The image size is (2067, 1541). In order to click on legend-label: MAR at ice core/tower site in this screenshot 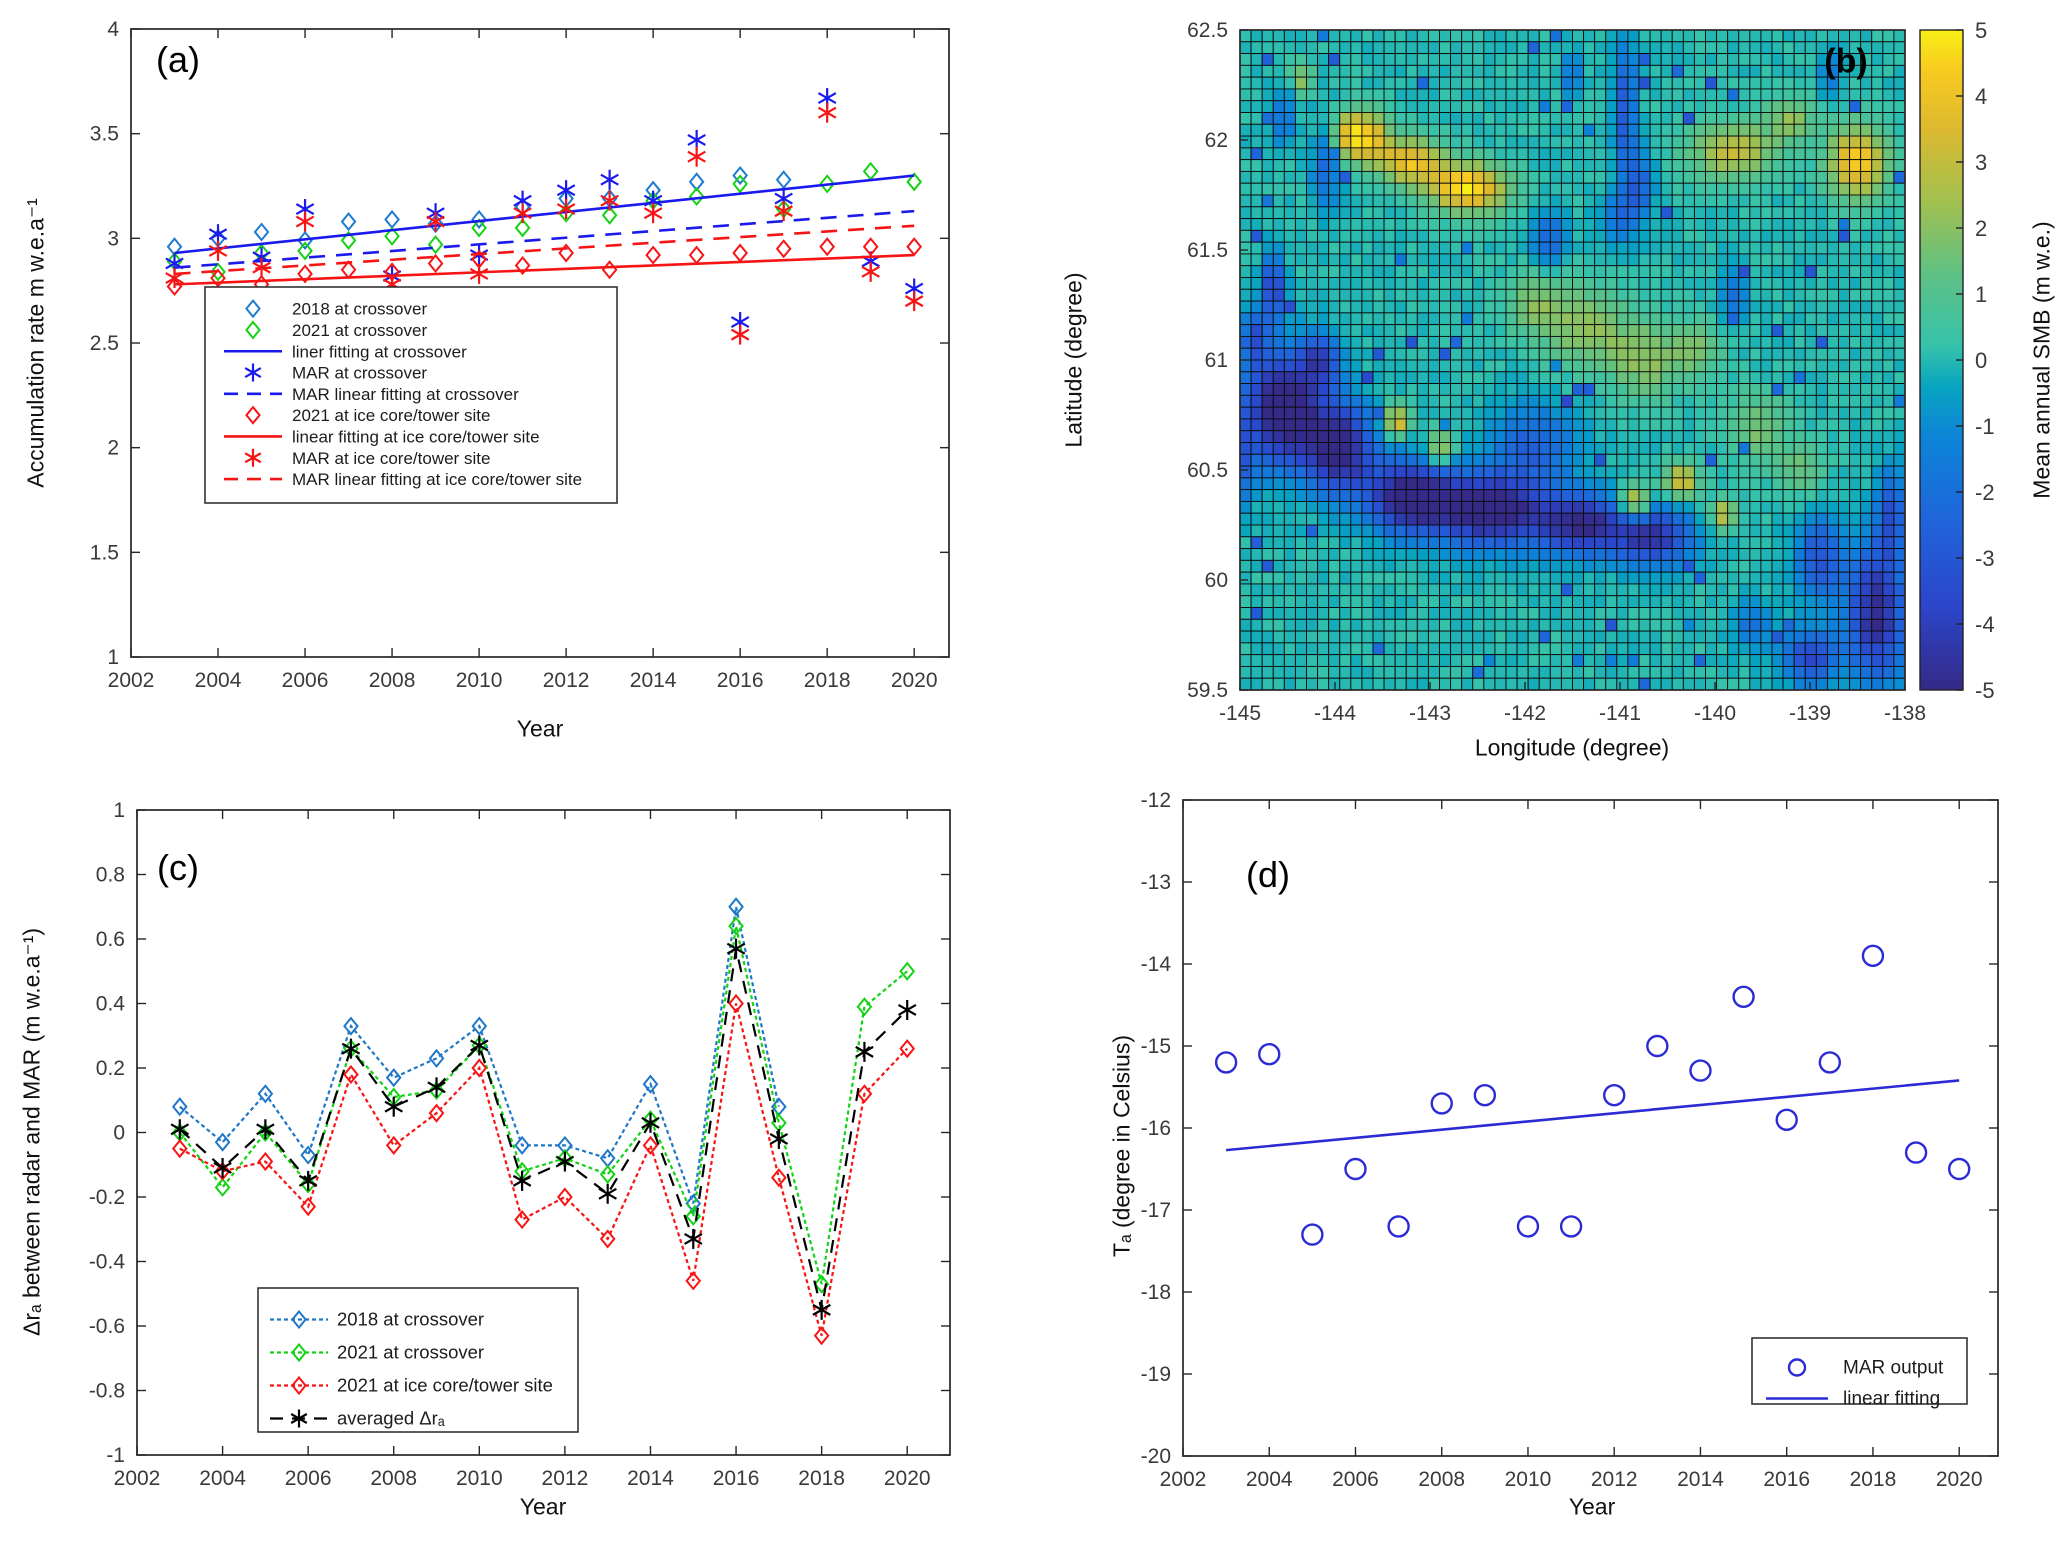, I will do `click(391, 458)`.